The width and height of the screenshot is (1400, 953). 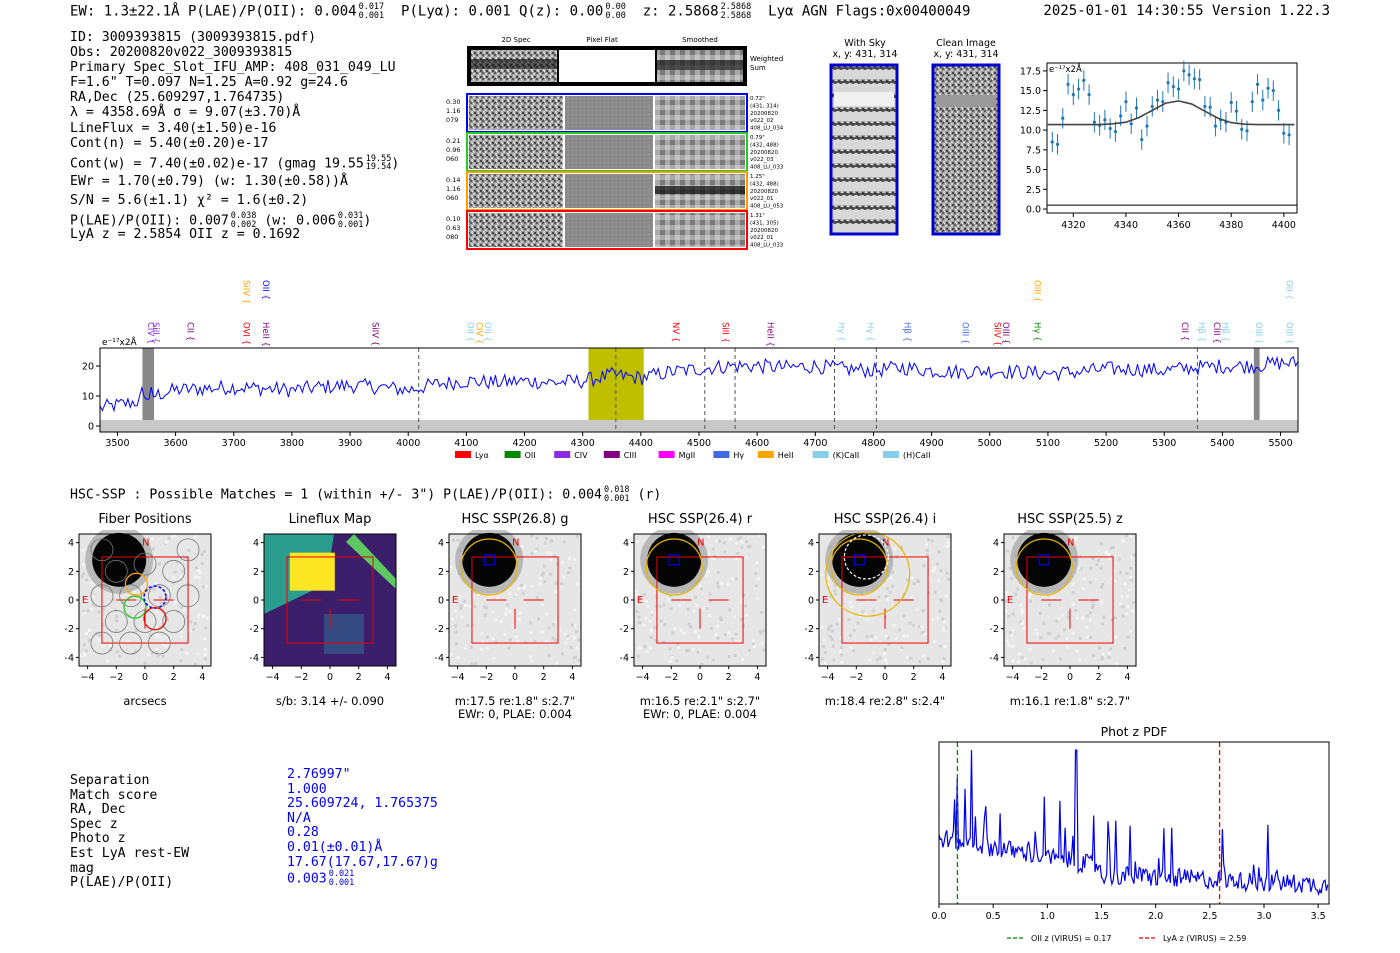 I want to click on info-line-radec: RA,Dec (25.609297,1.764735), so click(x=177, y=98).